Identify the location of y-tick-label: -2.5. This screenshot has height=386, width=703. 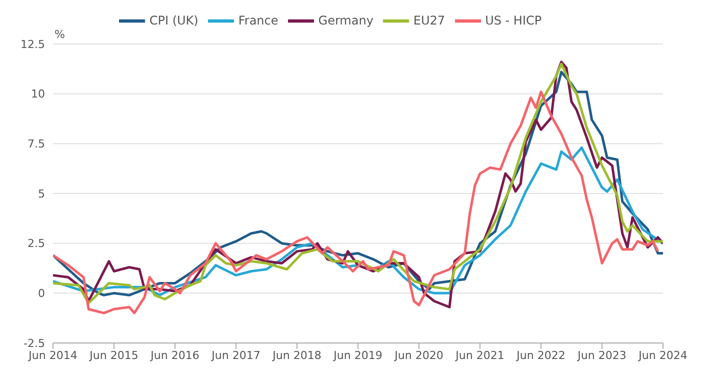
(34, 343).